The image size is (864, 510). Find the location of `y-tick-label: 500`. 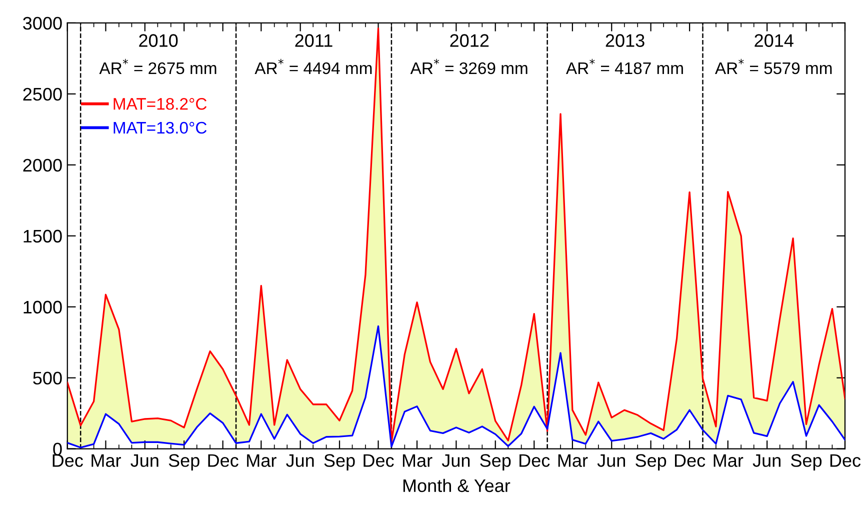

y-tick-label: 500 is located at coordinates (47, 378).